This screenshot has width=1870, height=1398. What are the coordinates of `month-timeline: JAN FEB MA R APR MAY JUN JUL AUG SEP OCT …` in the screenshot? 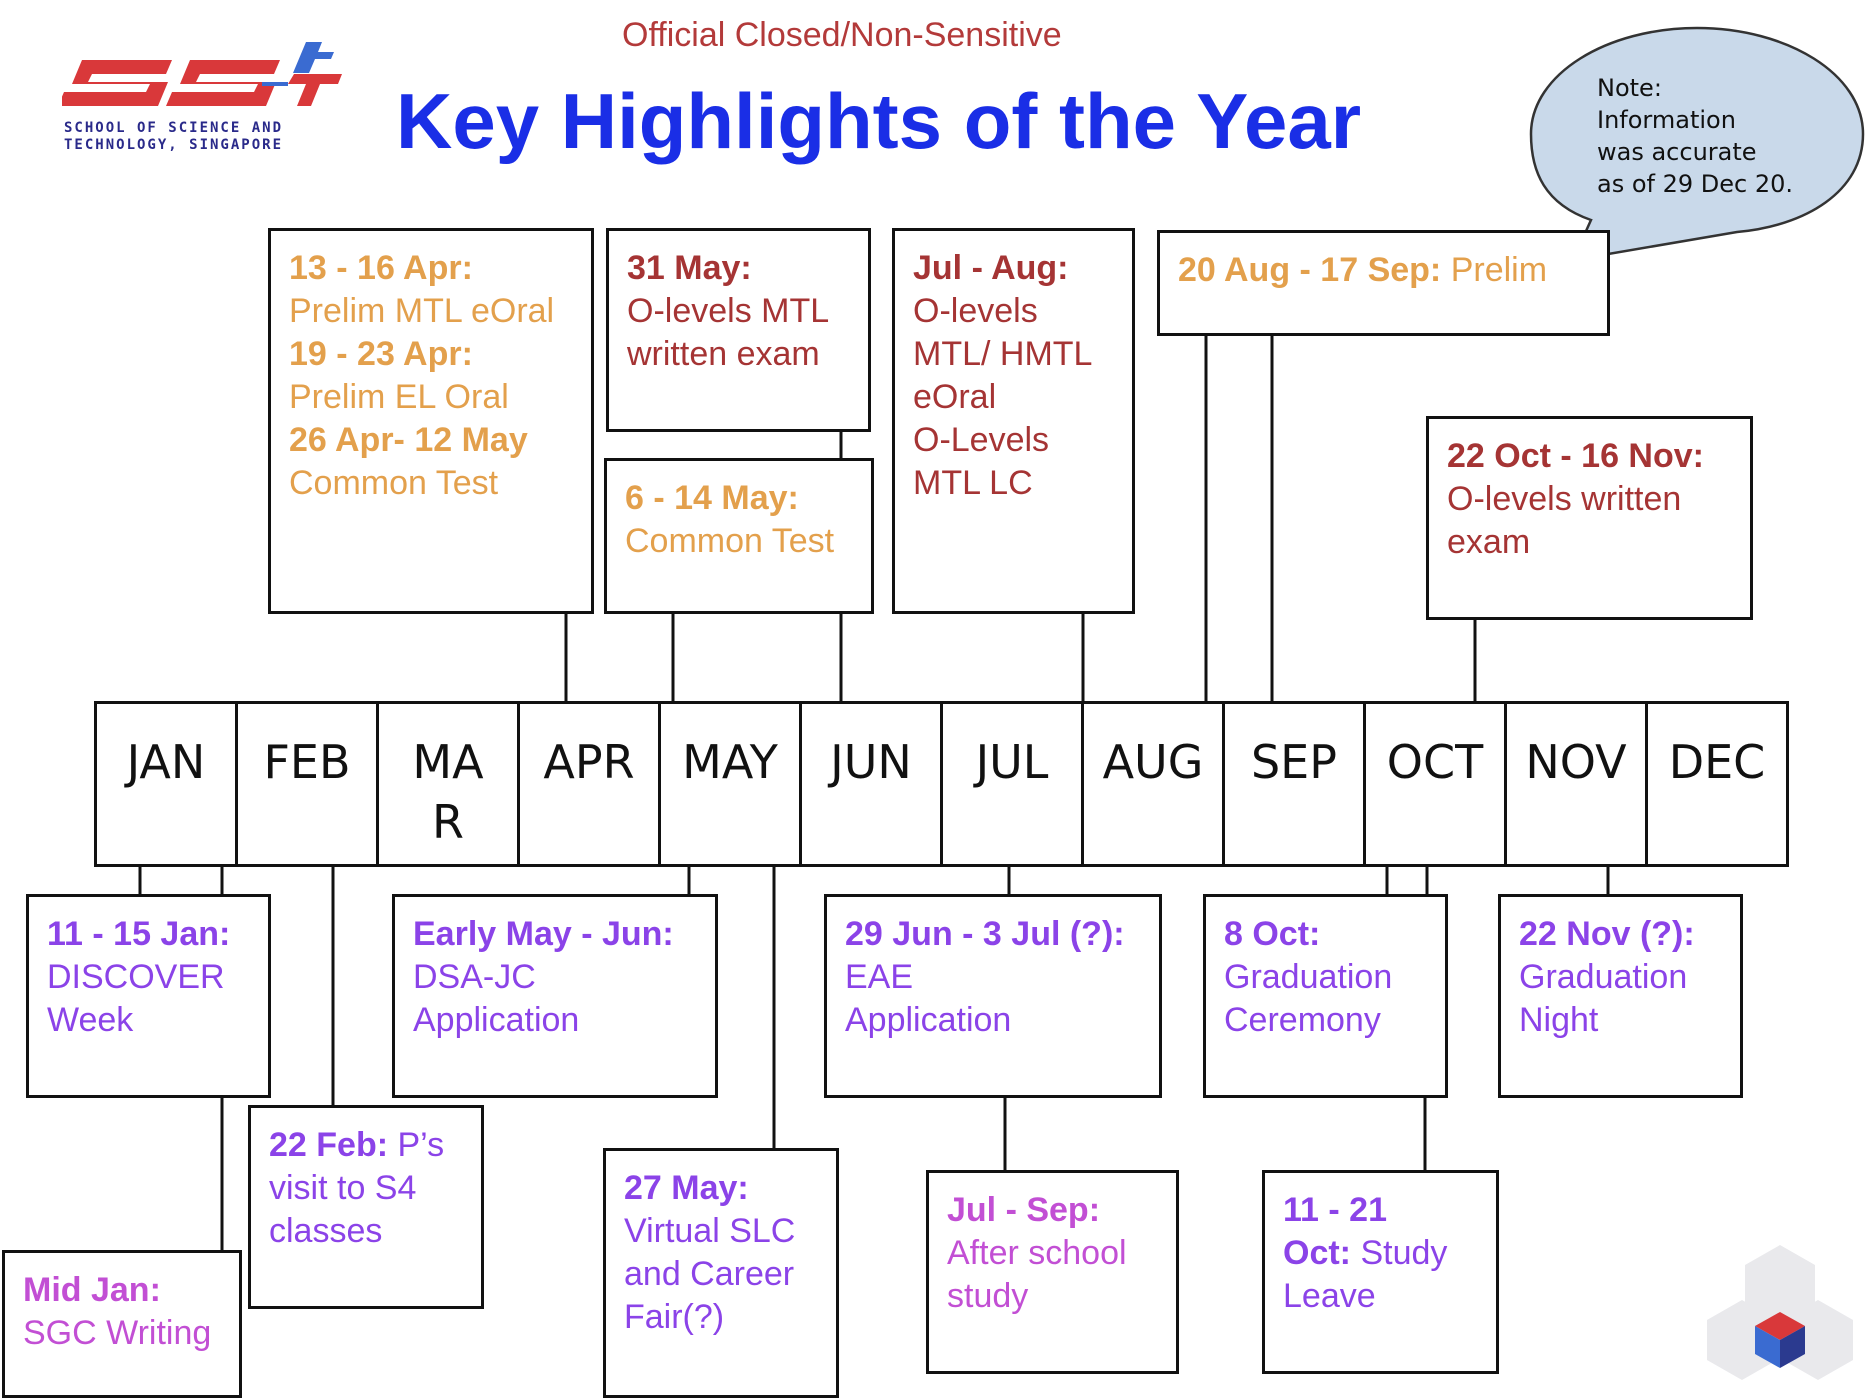 It's located at (941, 784).